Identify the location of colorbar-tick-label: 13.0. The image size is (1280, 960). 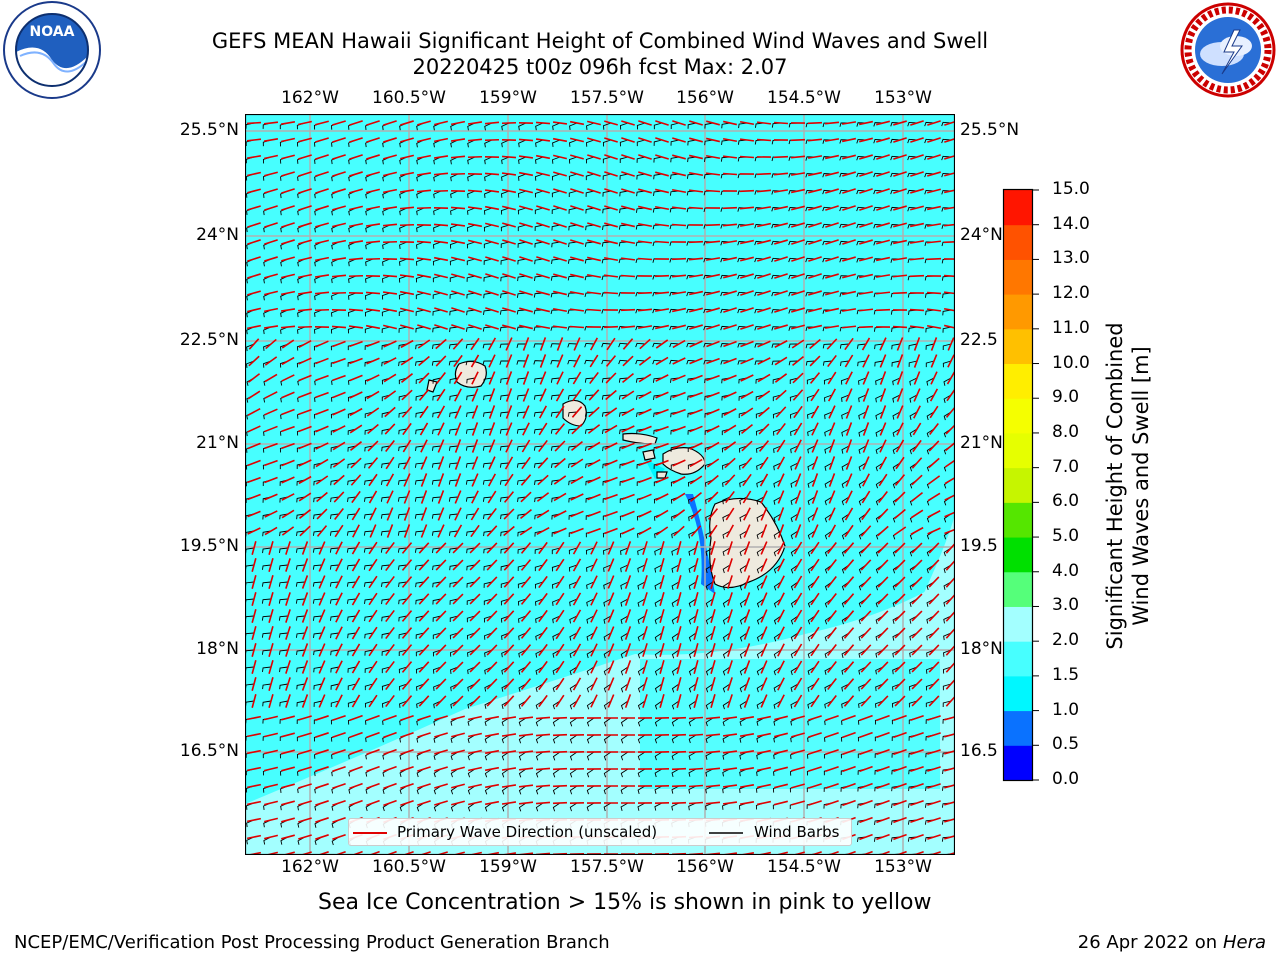
(1071, 258).